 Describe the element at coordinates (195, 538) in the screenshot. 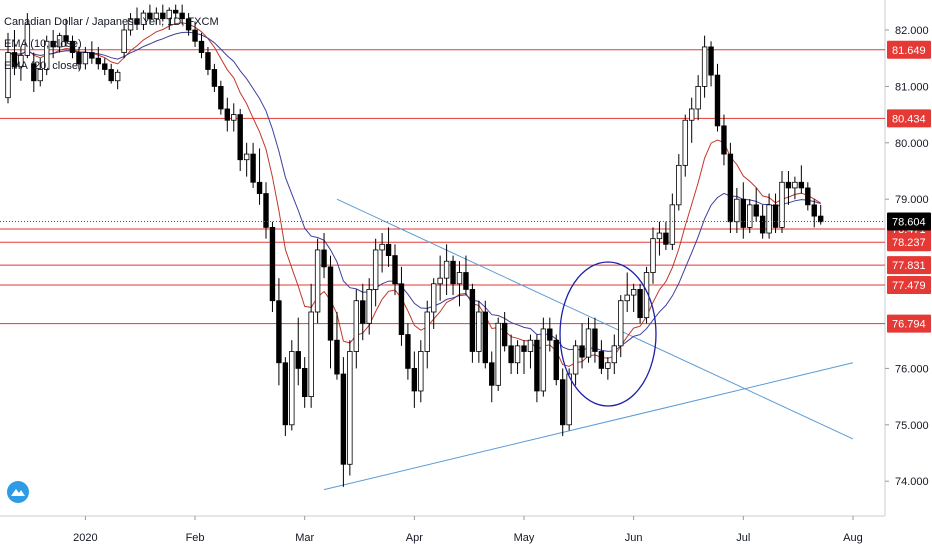

I see `x-tick-label: Feb` at that location.